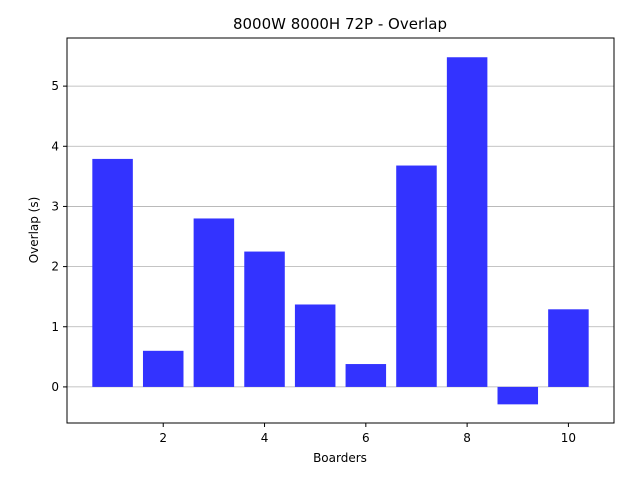 Image resolution: width=640 pixels, height=485 pixels. I want to click on x-axis-label: Boarders, so click(340, 458).